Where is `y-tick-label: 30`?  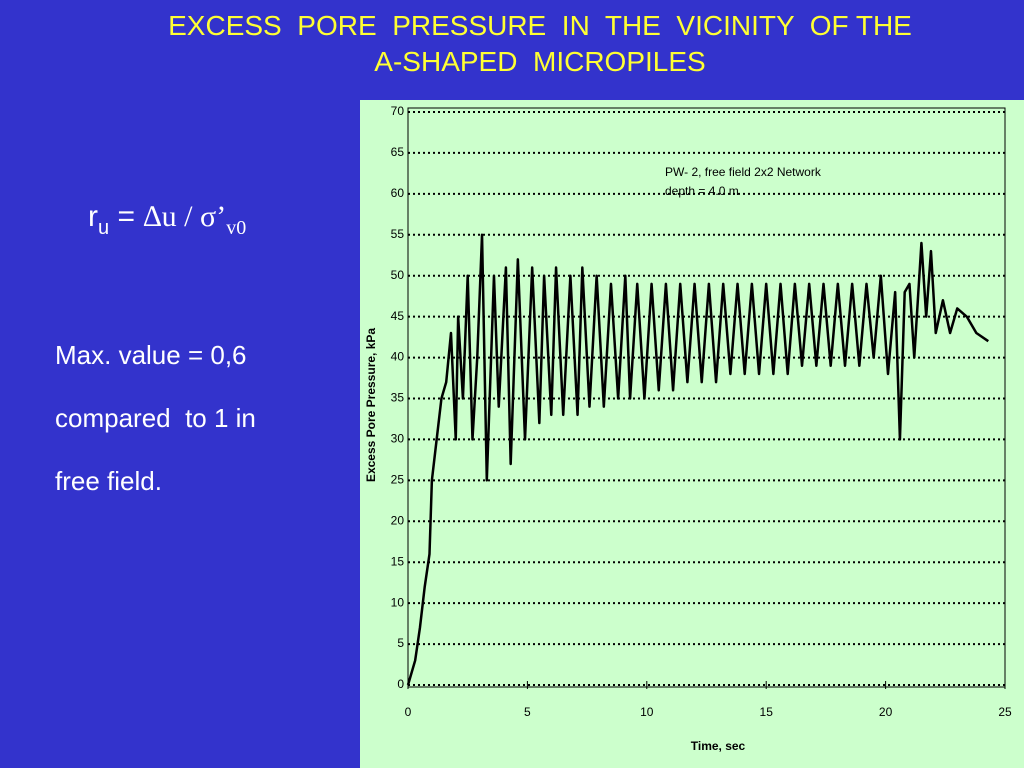
y-tick-label: 30 is located at coordinates (398, 439).